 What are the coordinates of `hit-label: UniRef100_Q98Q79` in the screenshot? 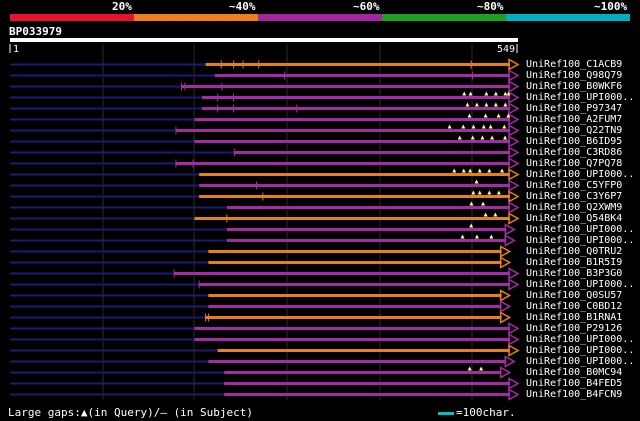 It's located at (574, 75).